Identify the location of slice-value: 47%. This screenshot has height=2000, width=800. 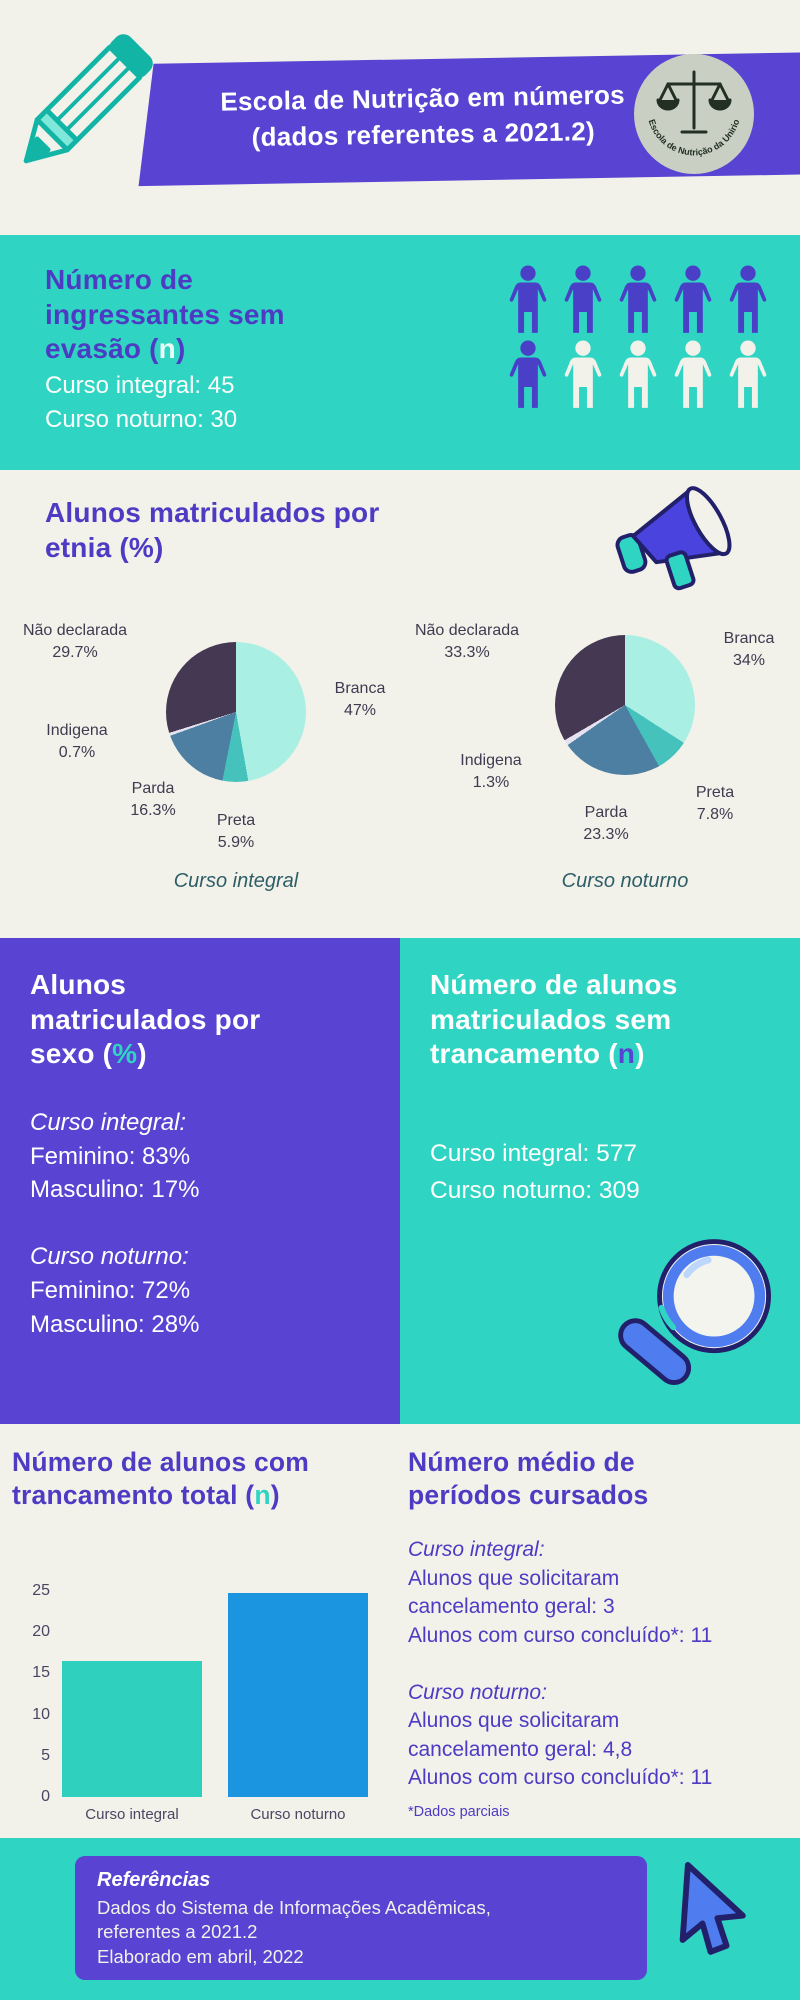
(360, 710).